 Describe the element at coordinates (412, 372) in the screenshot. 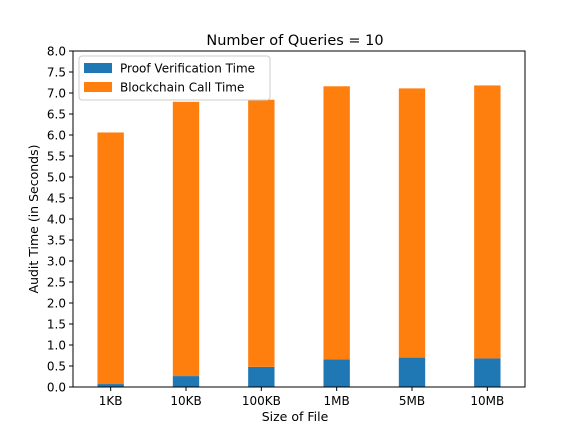

I see `bar-proof-verification-time-5mb` at that location.